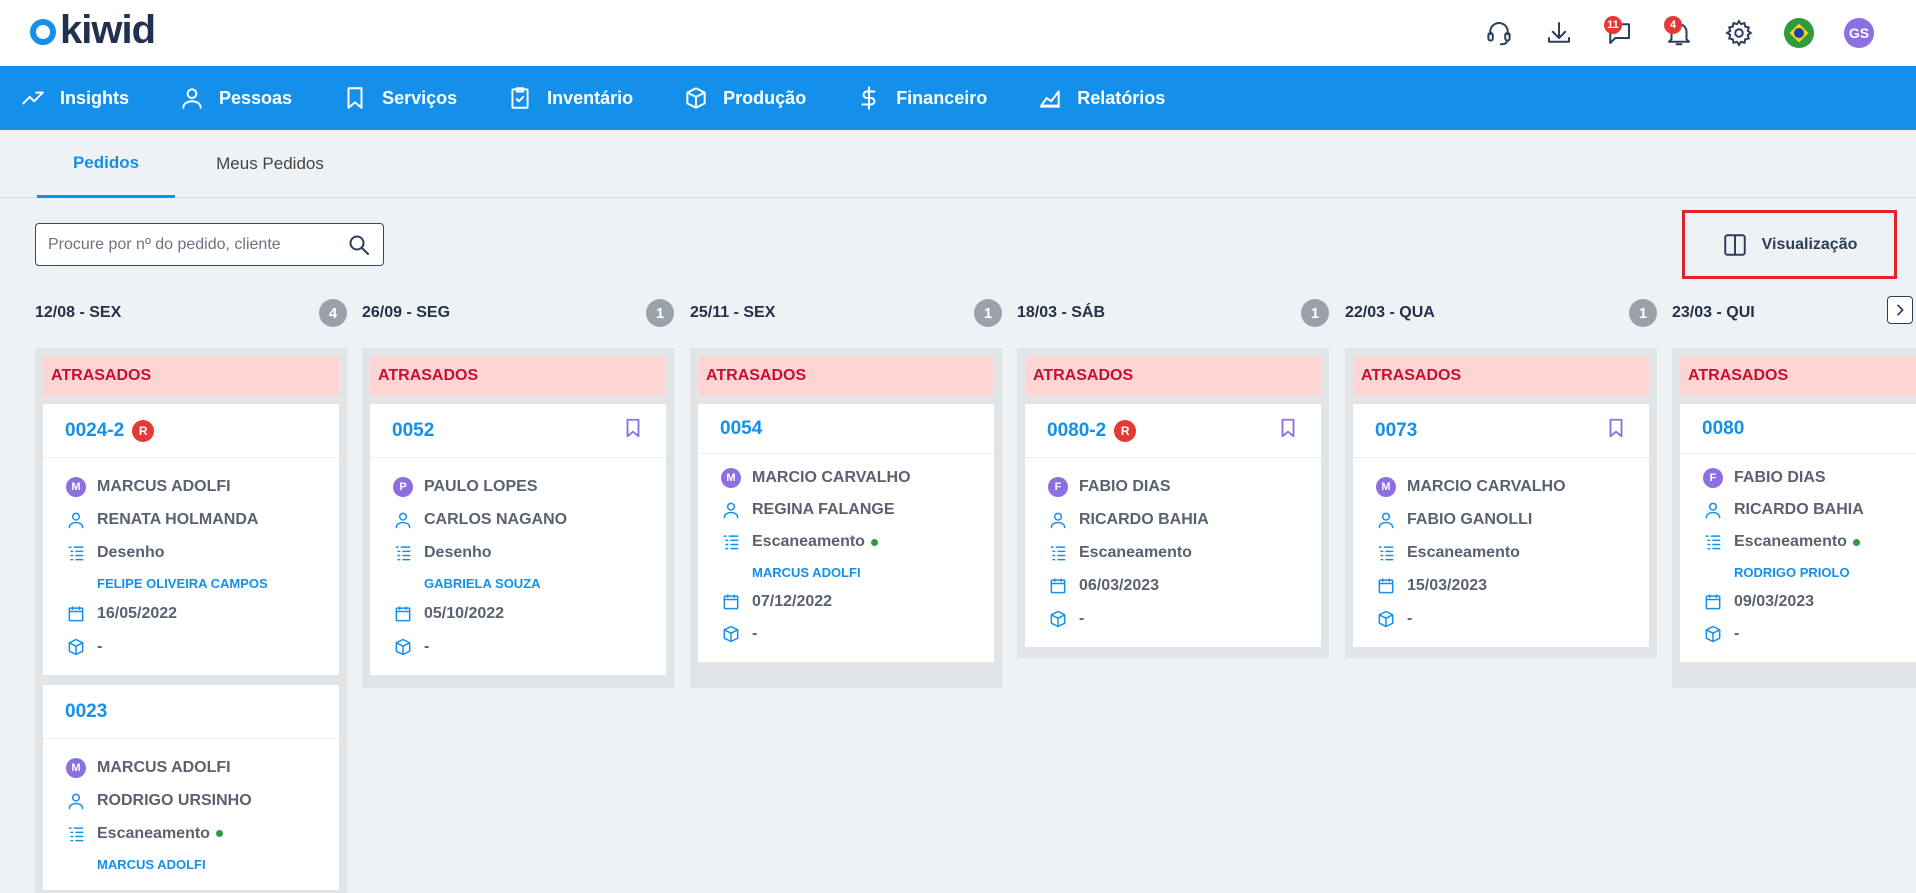 The image size is (1916, 893). Describe the element at coordinates (1447, 585) in the screenshot. I see `due-date: 15/03/2023` at that location.